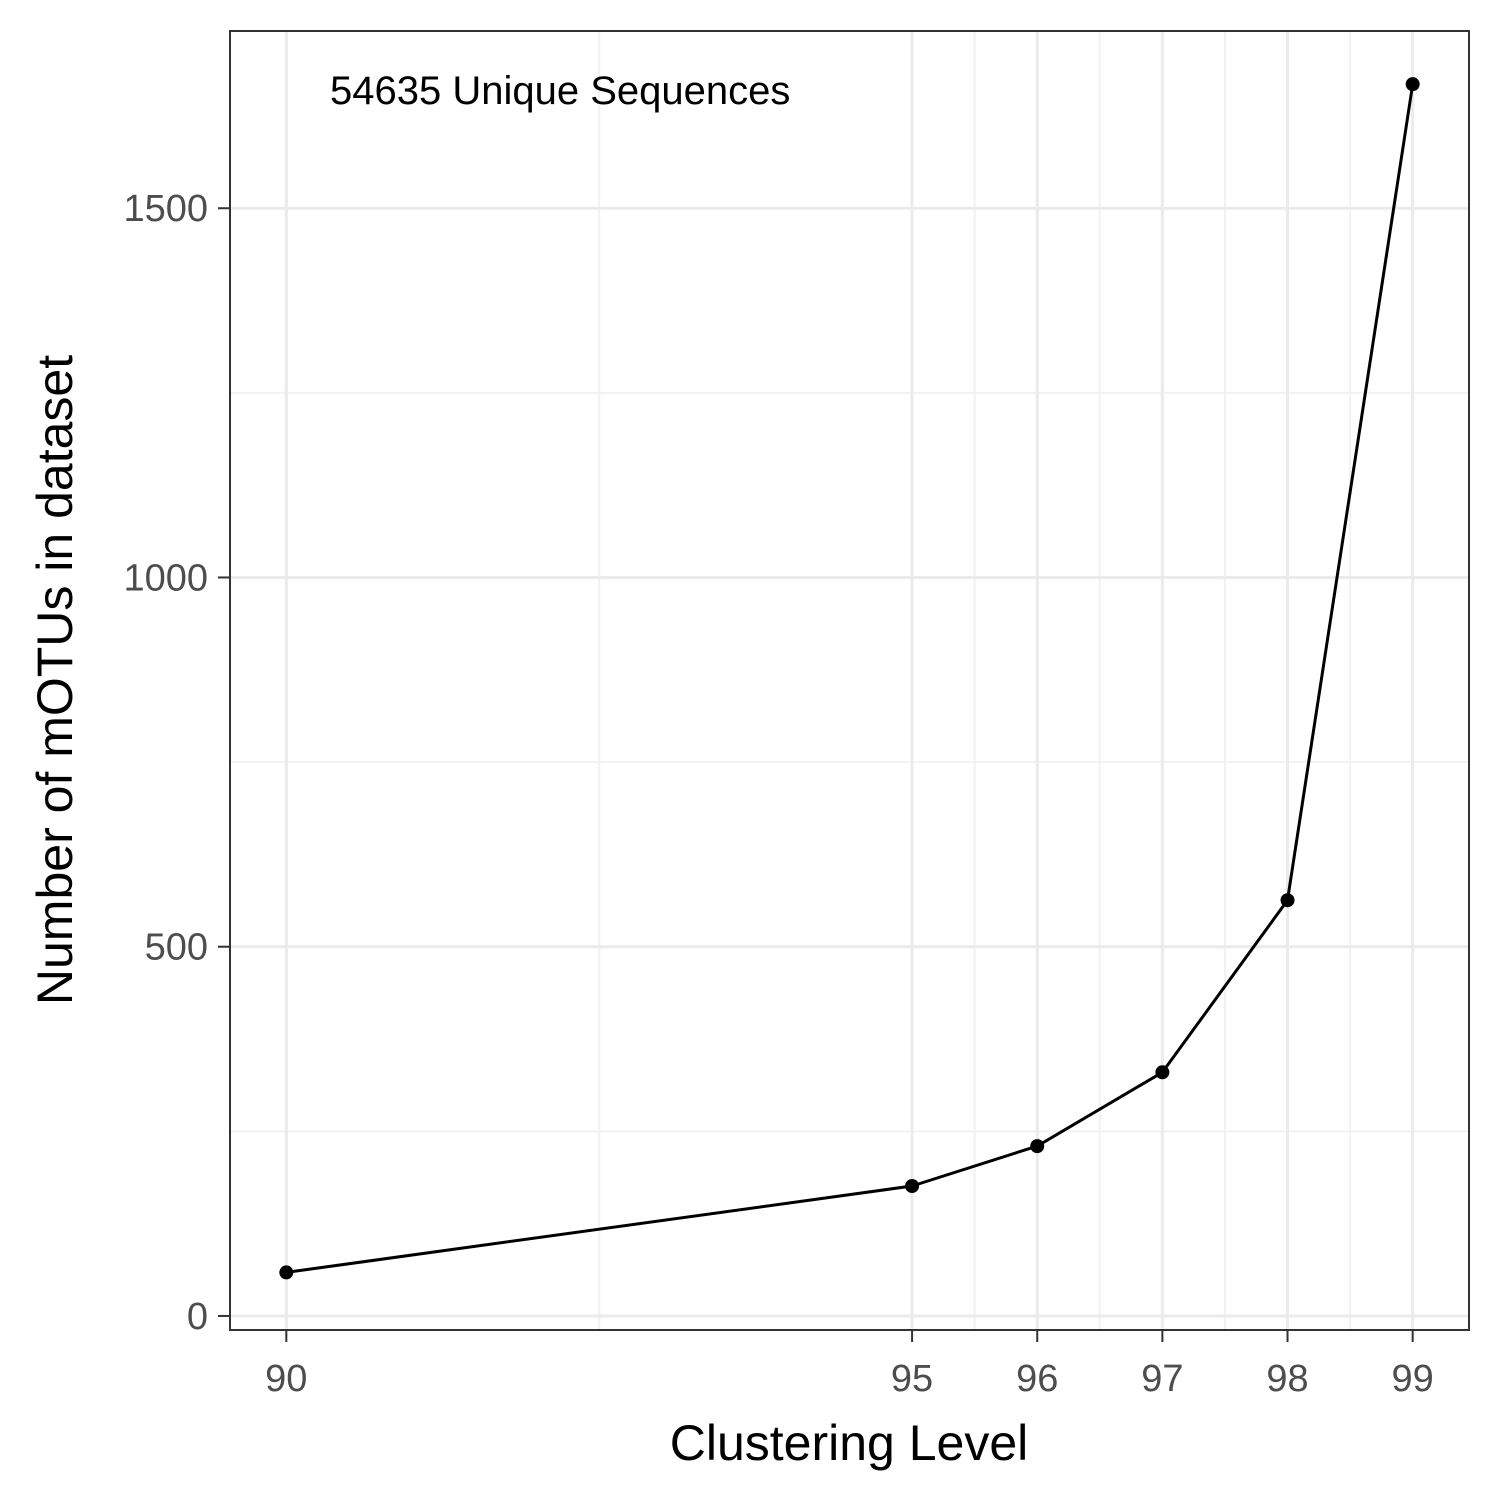 The width and height of the screenshot is (1500, 1500). What do you see at coordinates (197, 1317) in the screenshot?
I see `y-tick-label: 0` at bounding box center [197, 1317].